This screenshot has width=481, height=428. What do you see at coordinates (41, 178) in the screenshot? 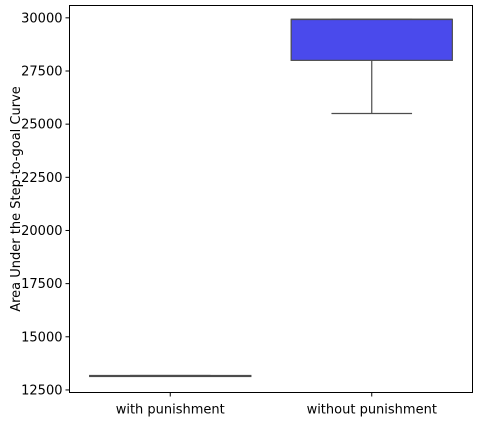
I see `y-tick-label: 22500` at bounding box center [41, 178].